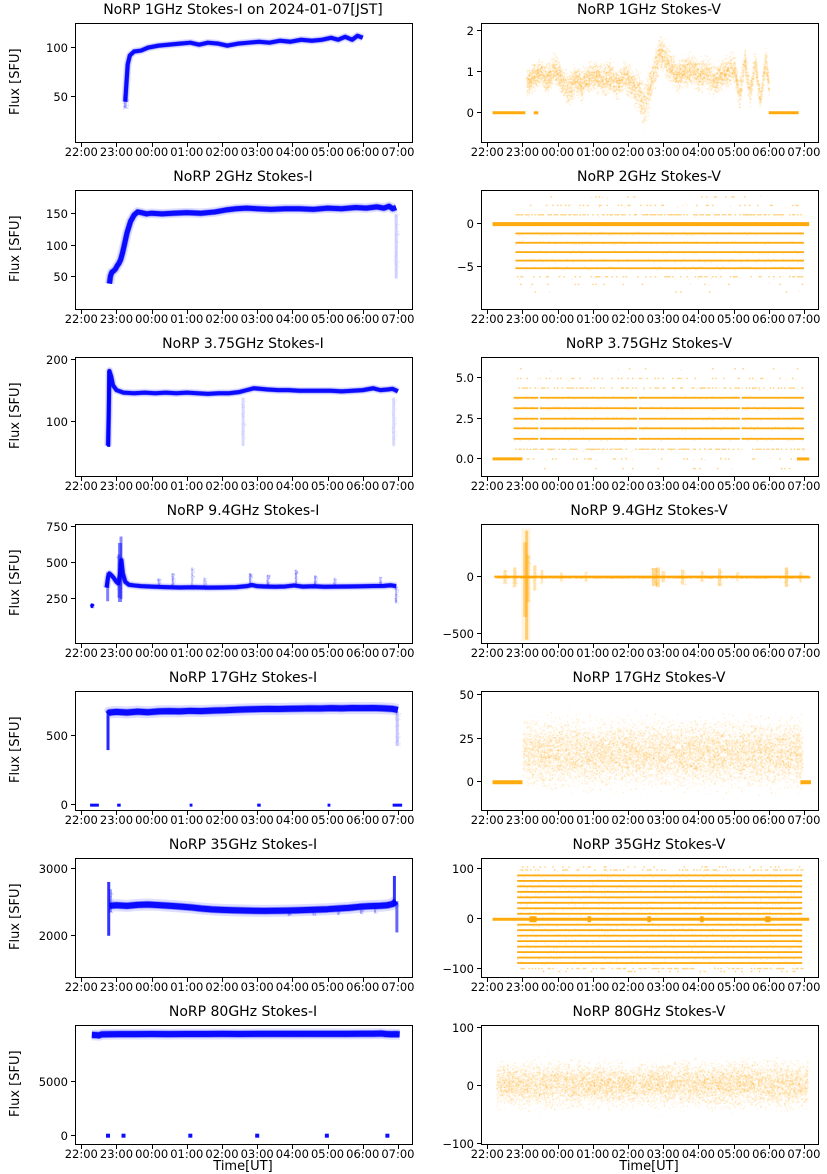 The image size is (827, 1174). What do you see at coordinates (649, 511) in the screenshot?
I see `chart-title: NoRP 9.4GHz Stokes-V` at bounding box center [649, 511].